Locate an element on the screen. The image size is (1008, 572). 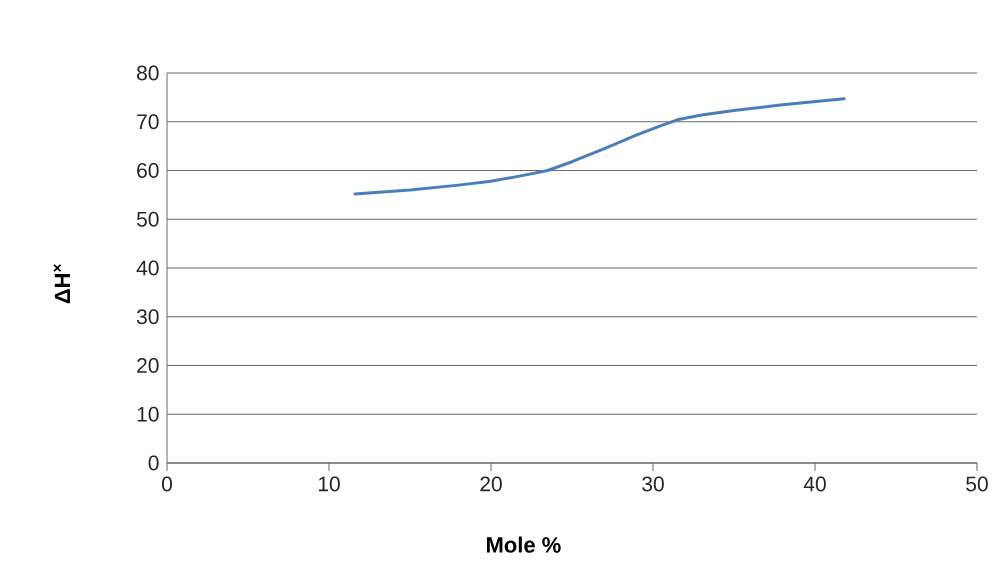
y-tick-label: 60 is located at coordinates (148, 170).